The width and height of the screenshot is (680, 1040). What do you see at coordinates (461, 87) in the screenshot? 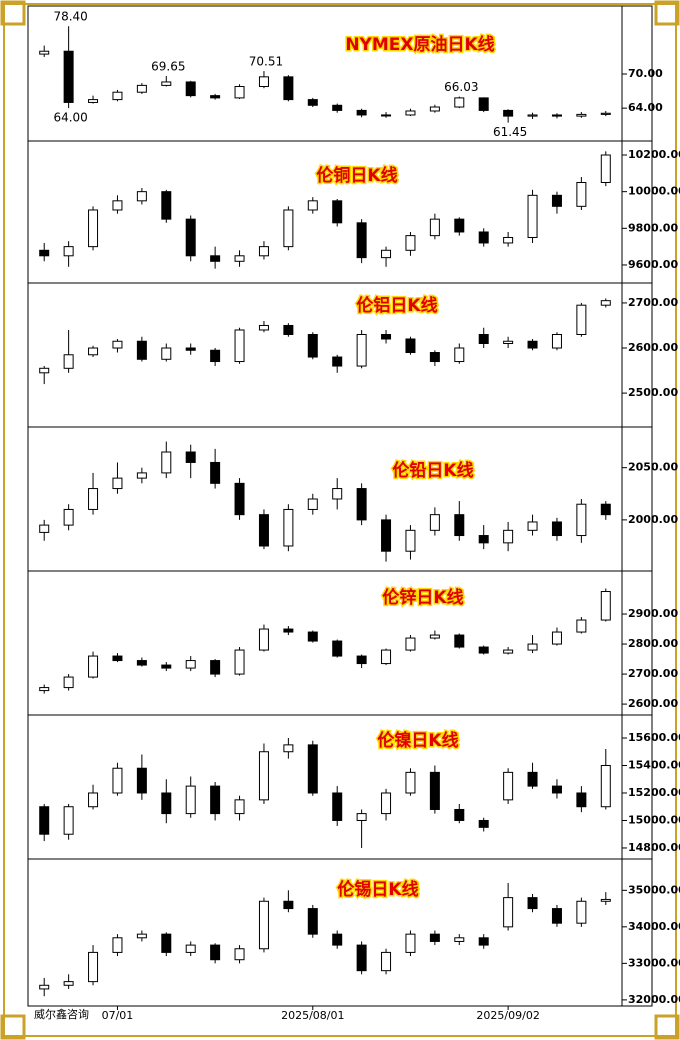
I see `annotation: 66.03` at bounding box center [461, 87].